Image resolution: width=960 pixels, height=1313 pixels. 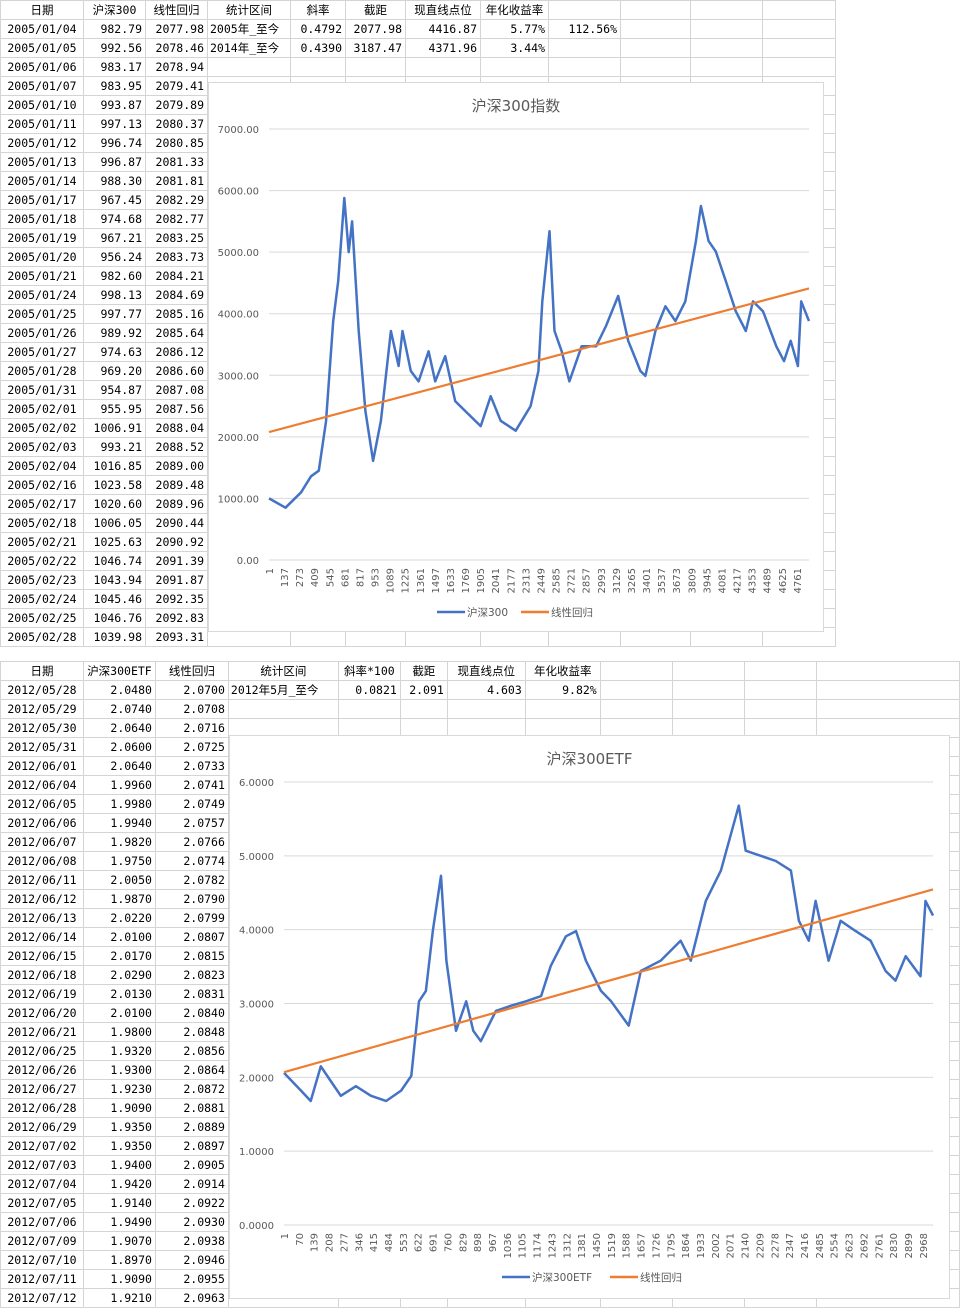 I want to click on cell: 2014年_至今, so click(x=249, y=48).